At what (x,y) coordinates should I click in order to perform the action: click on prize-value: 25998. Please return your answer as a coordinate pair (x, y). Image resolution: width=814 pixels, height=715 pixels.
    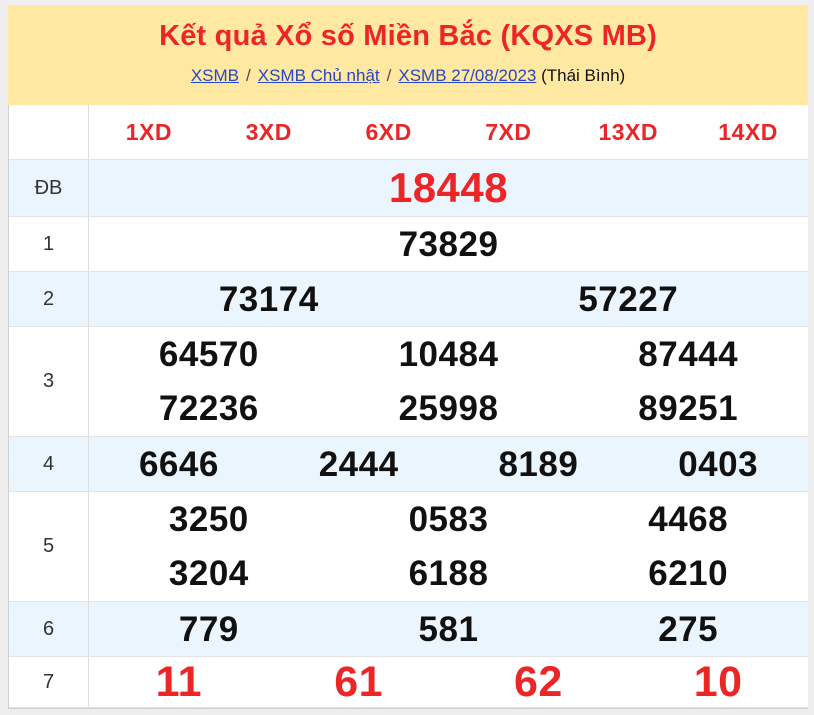
    Looking at the image, I should click on (448, 409).